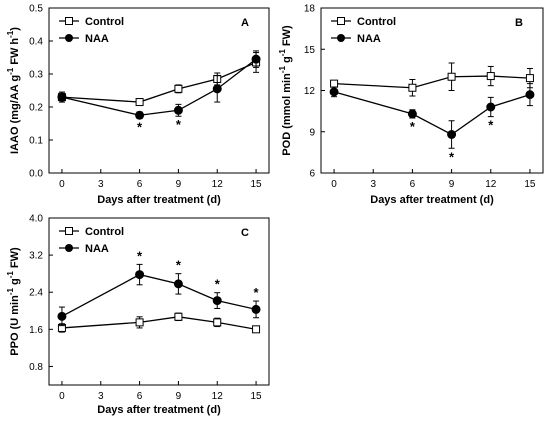 The image size is (550, 423). Describe the element at coordinates (36, 219) in the screenshot. I see `y-tick-label: 4.0` at that location.